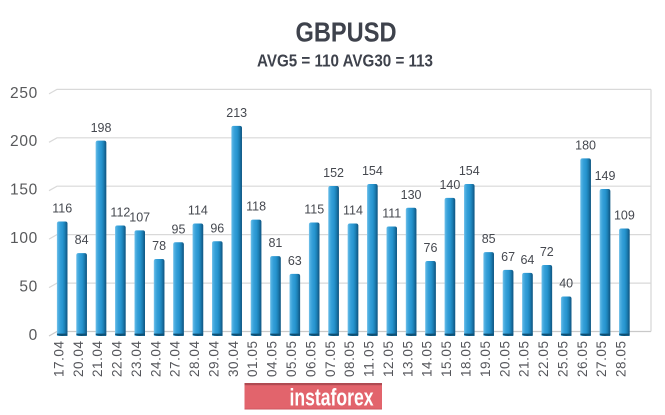 This screenshot has width=665, height=415. I want to click on svg-text: 140, so click(449, 185).